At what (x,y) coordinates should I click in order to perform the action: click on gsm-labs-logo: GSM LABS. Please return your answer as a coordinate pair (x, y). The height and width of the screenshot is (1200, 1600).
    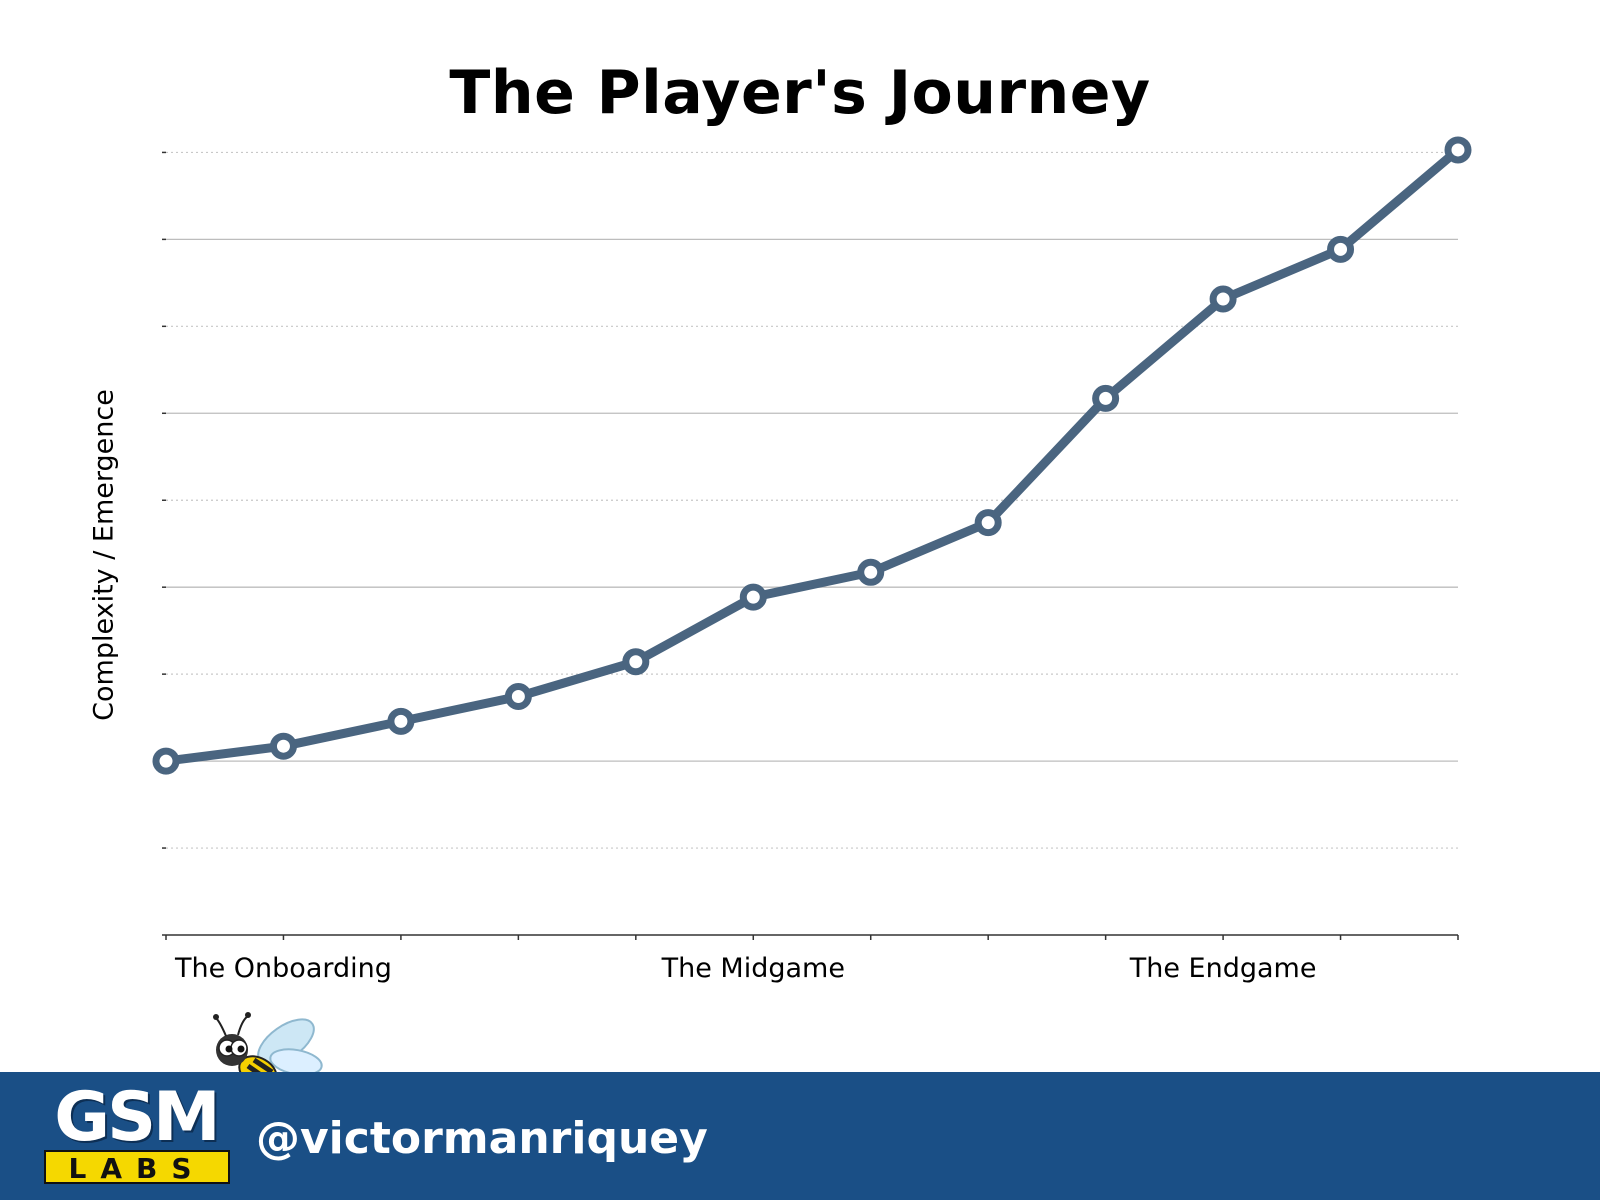
    Looking at the image, I should click on (136, 1131).